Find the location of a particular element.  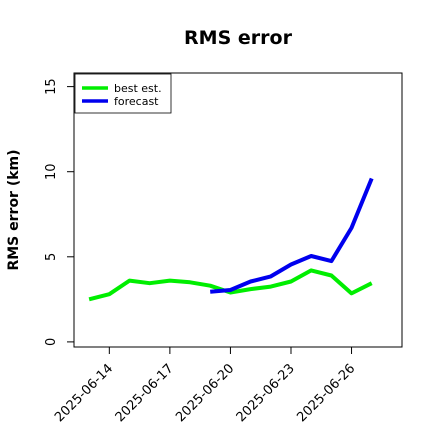

legend-box is located at coordinates (123, 93).